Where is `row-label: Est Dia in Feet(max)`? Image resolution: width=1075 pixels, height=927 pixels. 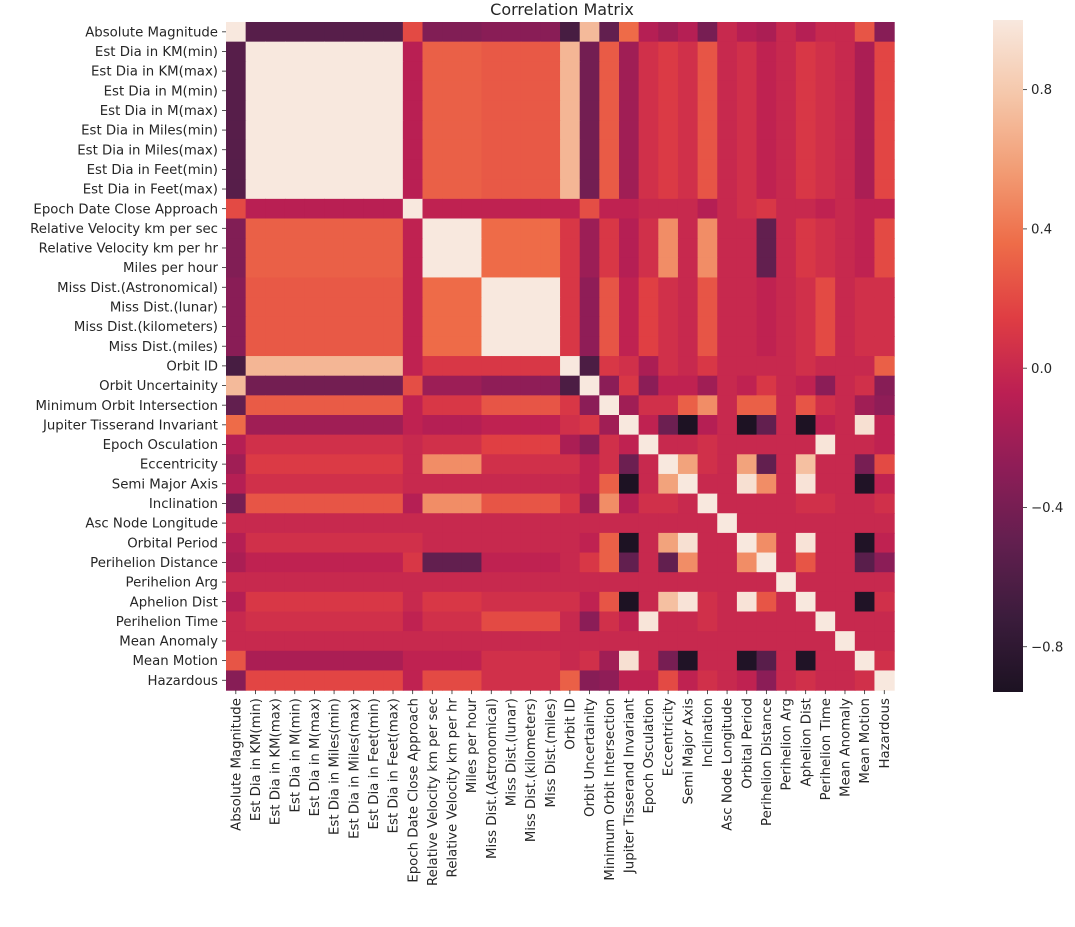
row-label: Est Dia in Feet(max) is located at coordinates (150, 190).